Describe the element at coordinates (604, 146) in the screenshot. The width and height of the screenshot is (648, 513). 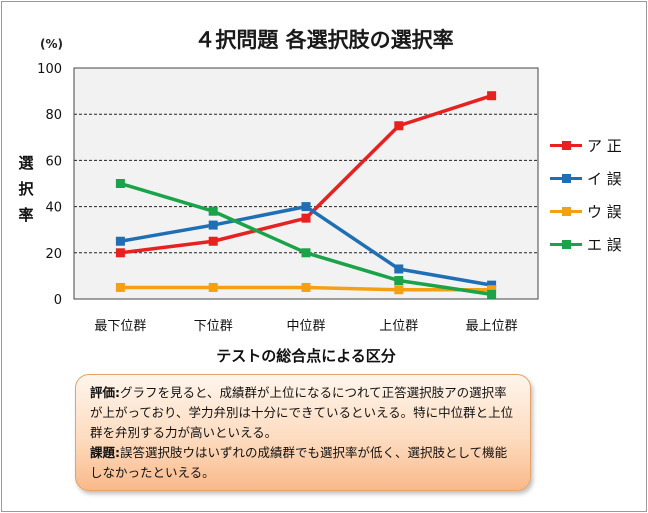
I see `legend-label: ア 正` at that location.